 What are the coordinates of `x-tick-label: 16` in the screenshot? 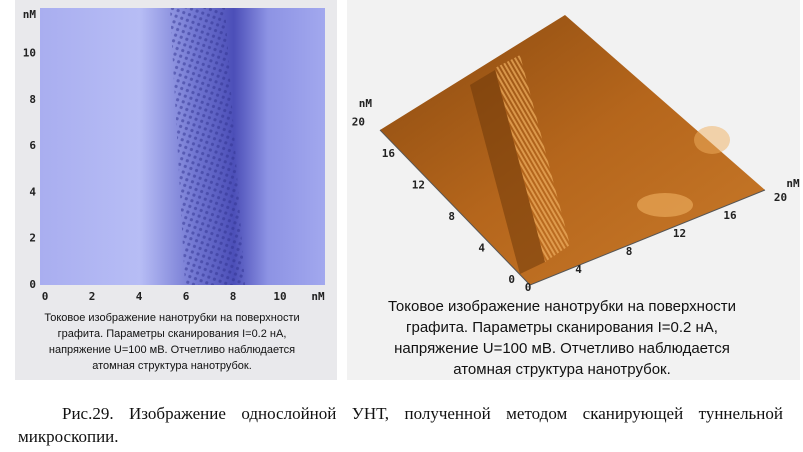 It's located at (730, 215).